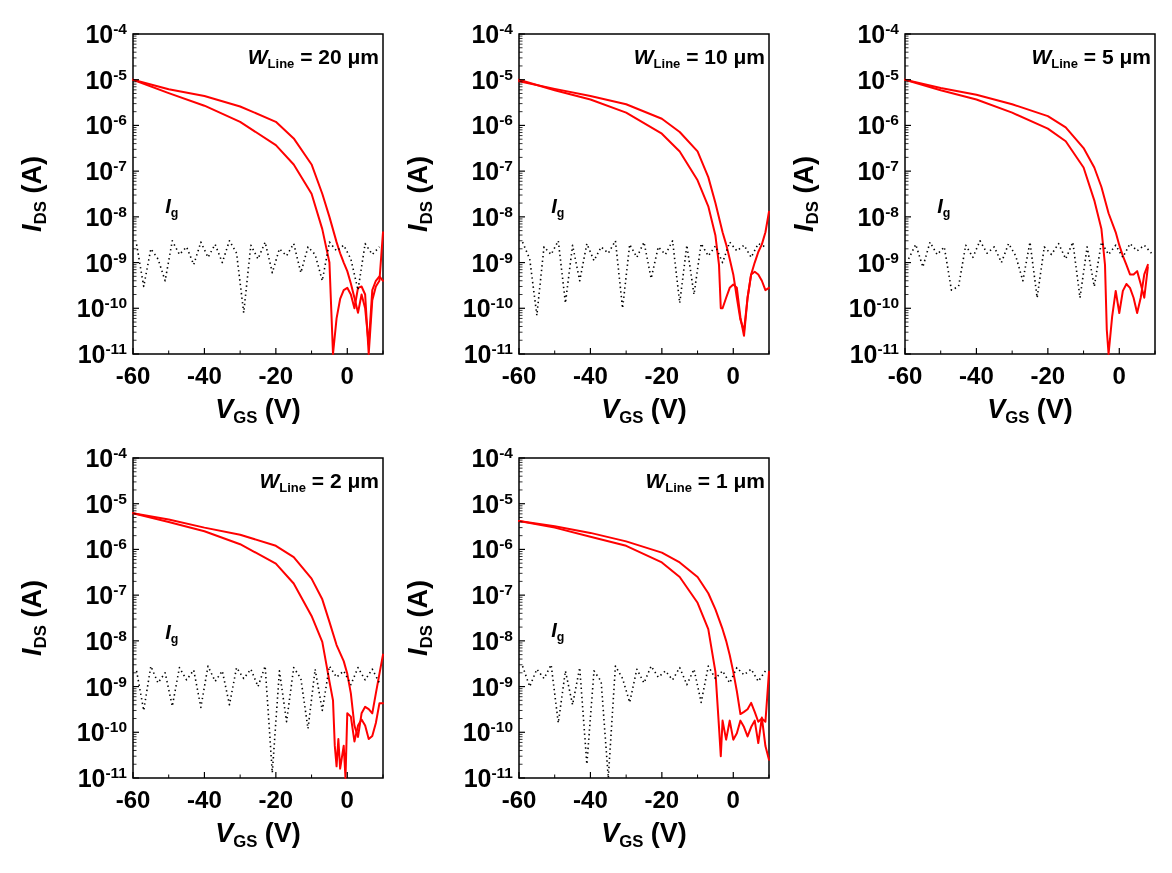 The width and height of the screenshot is (1172, 873). What do you see at coordinates (1091, 58) in the screenshot?
I see `text: W$_{Line}$ = 5 μm` at bounding box center [1091, 58].